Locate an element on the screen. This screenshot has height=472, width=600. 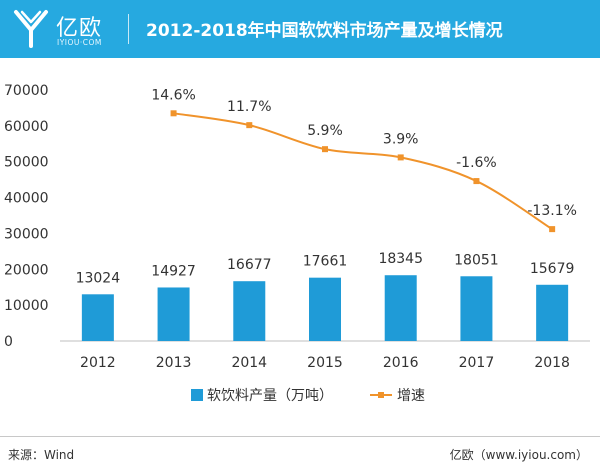
x-tick-label: 2017 is located at coordinates (477, 363).